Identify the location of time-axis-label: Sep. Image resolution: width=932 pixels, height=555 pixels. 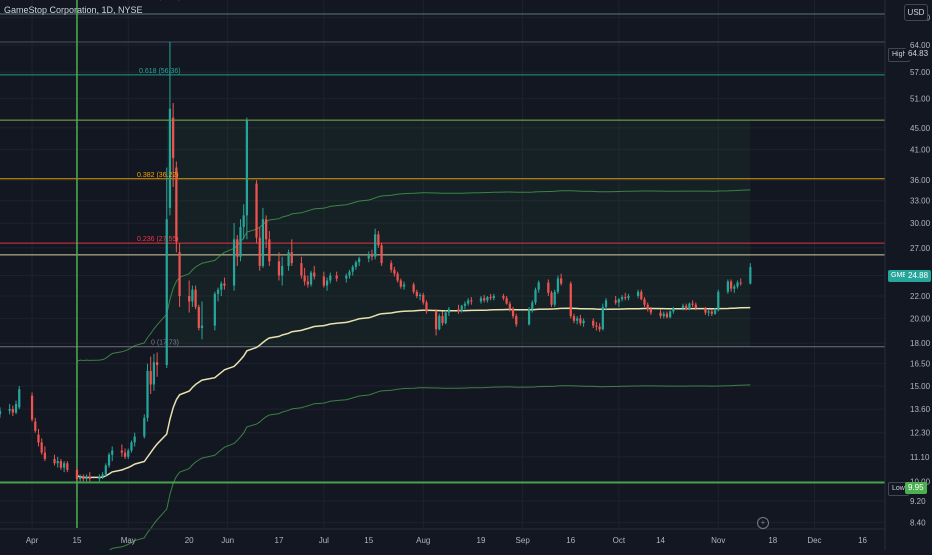
(523, 540).